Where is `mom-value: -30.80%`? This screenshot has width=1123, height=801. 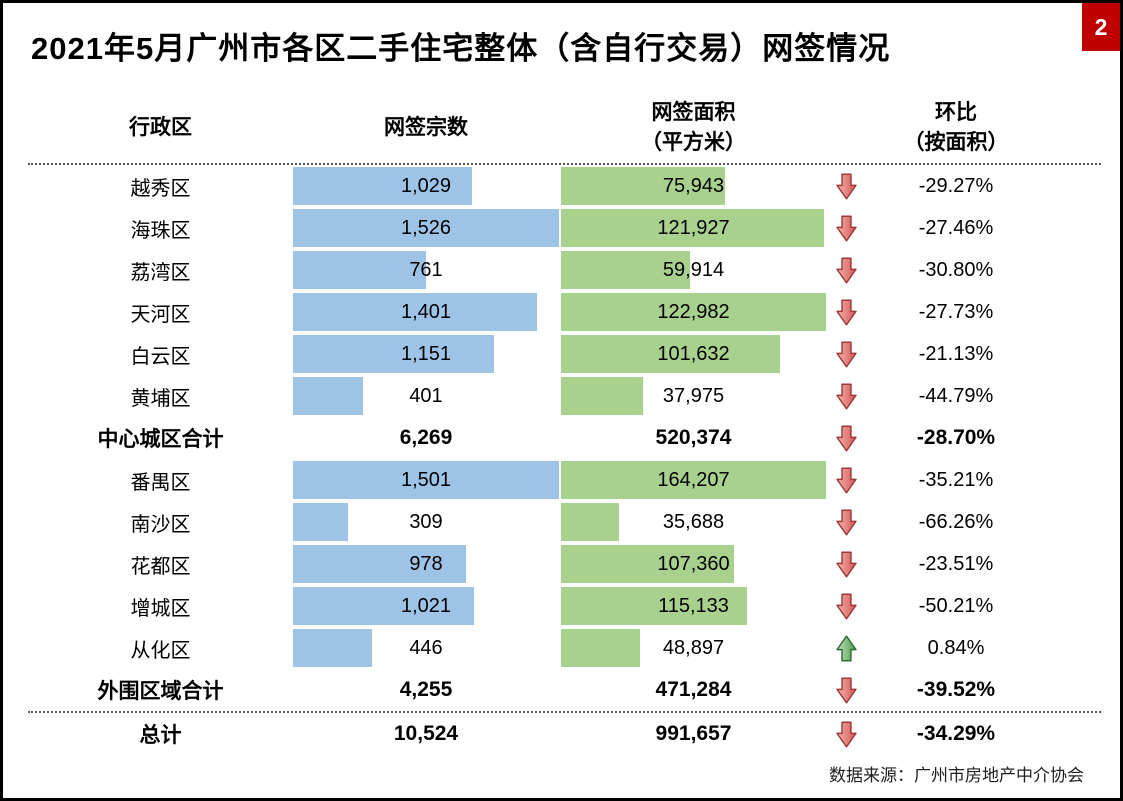
mom-value: -30.80% is located at coordinates (956, 269).